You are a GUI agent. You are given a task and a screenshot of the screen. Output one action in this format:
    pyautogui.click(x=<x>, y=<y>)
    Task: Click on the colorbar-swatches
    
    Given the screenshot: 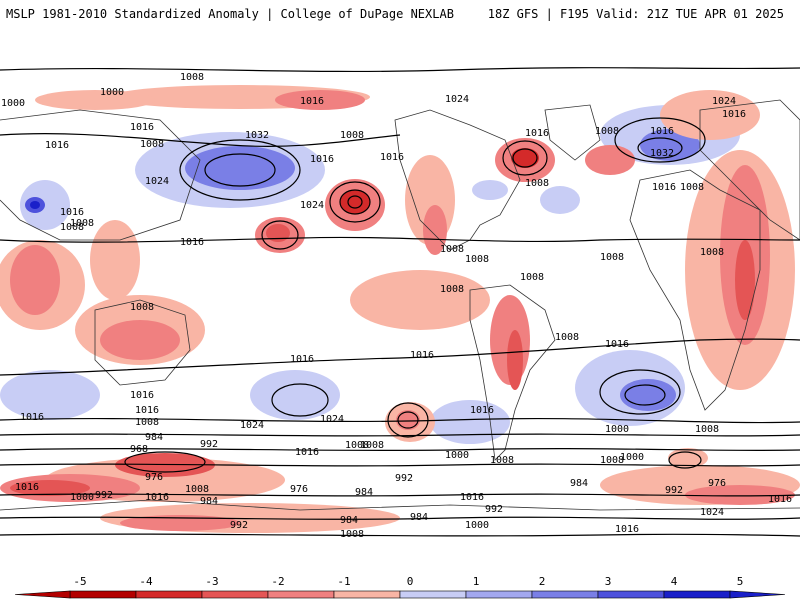 What is the action you would take?
    pyautogui.click(x=400, y=594)
    